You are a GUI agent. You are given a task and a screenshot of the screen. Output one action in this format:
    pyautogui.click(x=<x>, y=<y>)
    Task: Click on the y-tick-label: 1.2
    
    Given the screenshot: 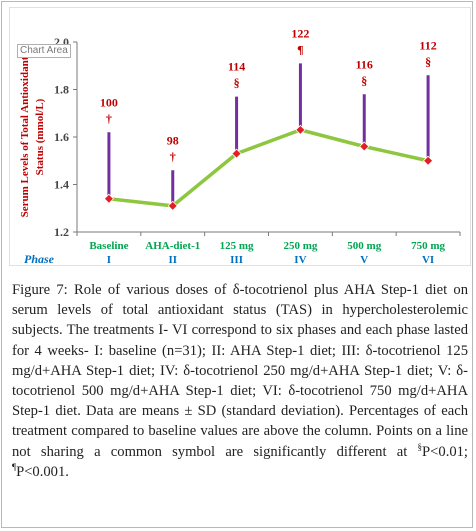 What is the action you would take?
    pyautogui.click(x=61, y=232)
    